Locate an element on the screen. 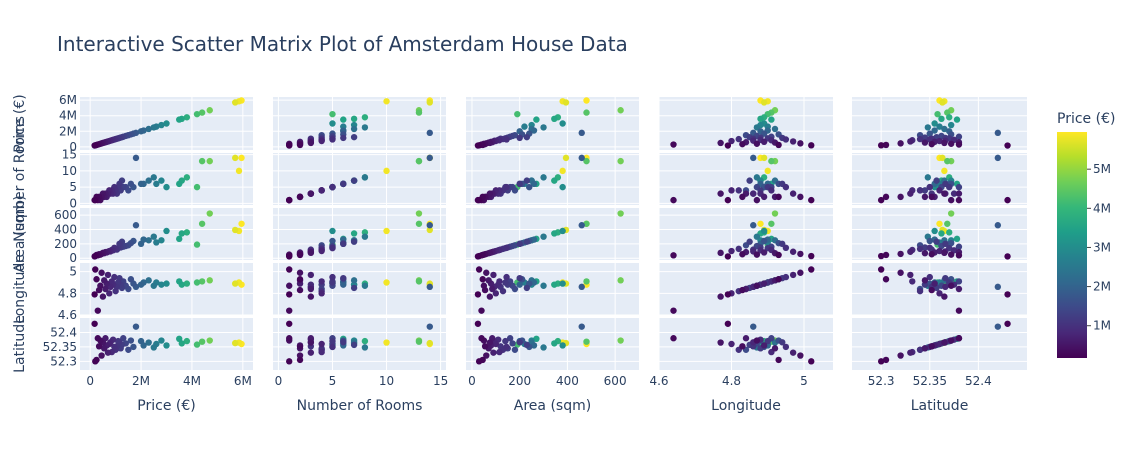 Image resolution: width=1138 pixels, height=454 pixels. colorbar-tick-label: 5M is located at coordinates (1102, 169).